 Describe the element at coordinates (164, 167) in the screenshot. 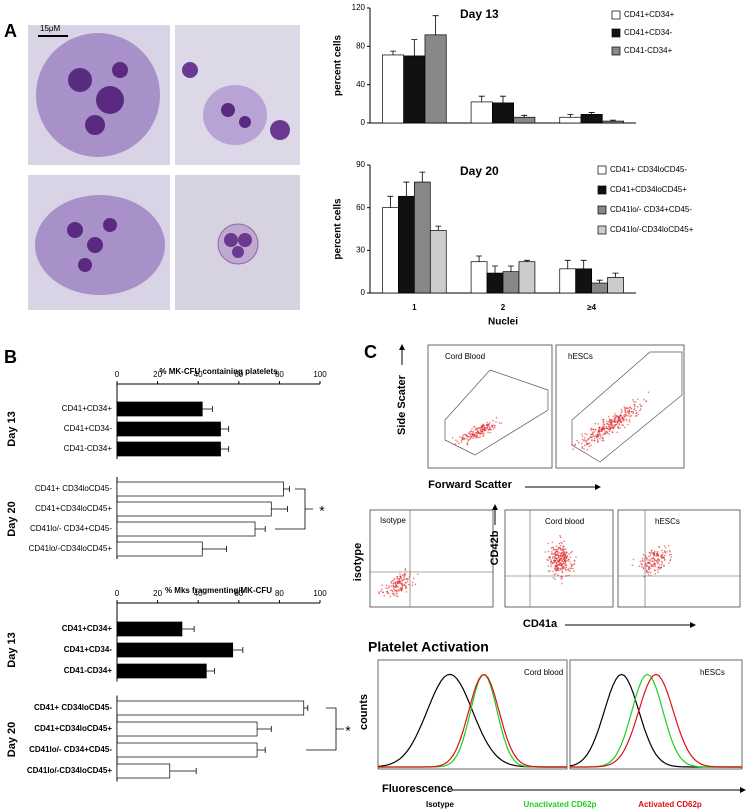

I see `micrographs: 15μM` at that location.